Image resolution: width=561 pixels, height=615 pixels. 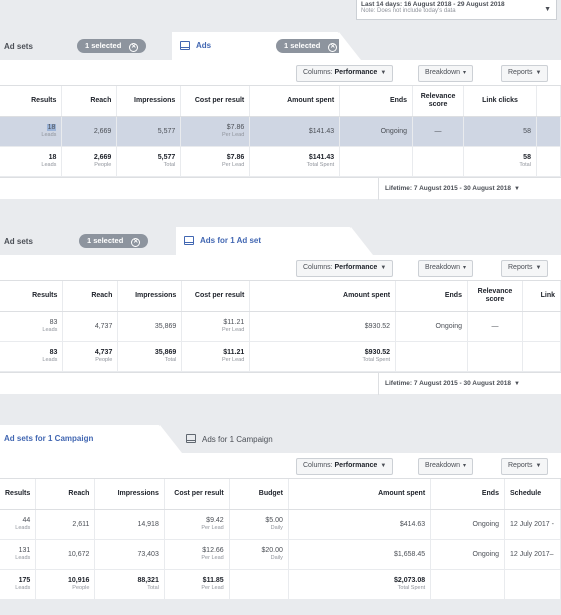 I want to click on spent-value: $141.43, so click(x=321, y=157).